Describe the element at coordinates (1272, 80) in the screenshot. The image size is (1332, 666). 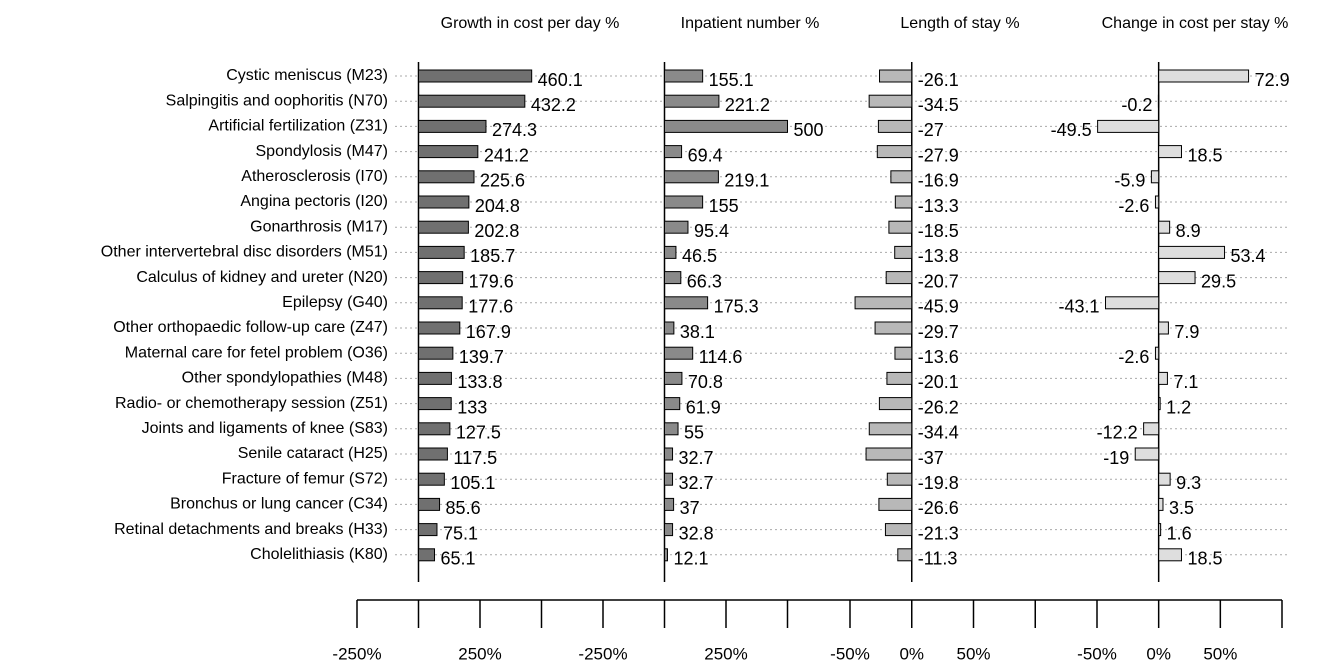
I see `value-label: 72.9` at that location.